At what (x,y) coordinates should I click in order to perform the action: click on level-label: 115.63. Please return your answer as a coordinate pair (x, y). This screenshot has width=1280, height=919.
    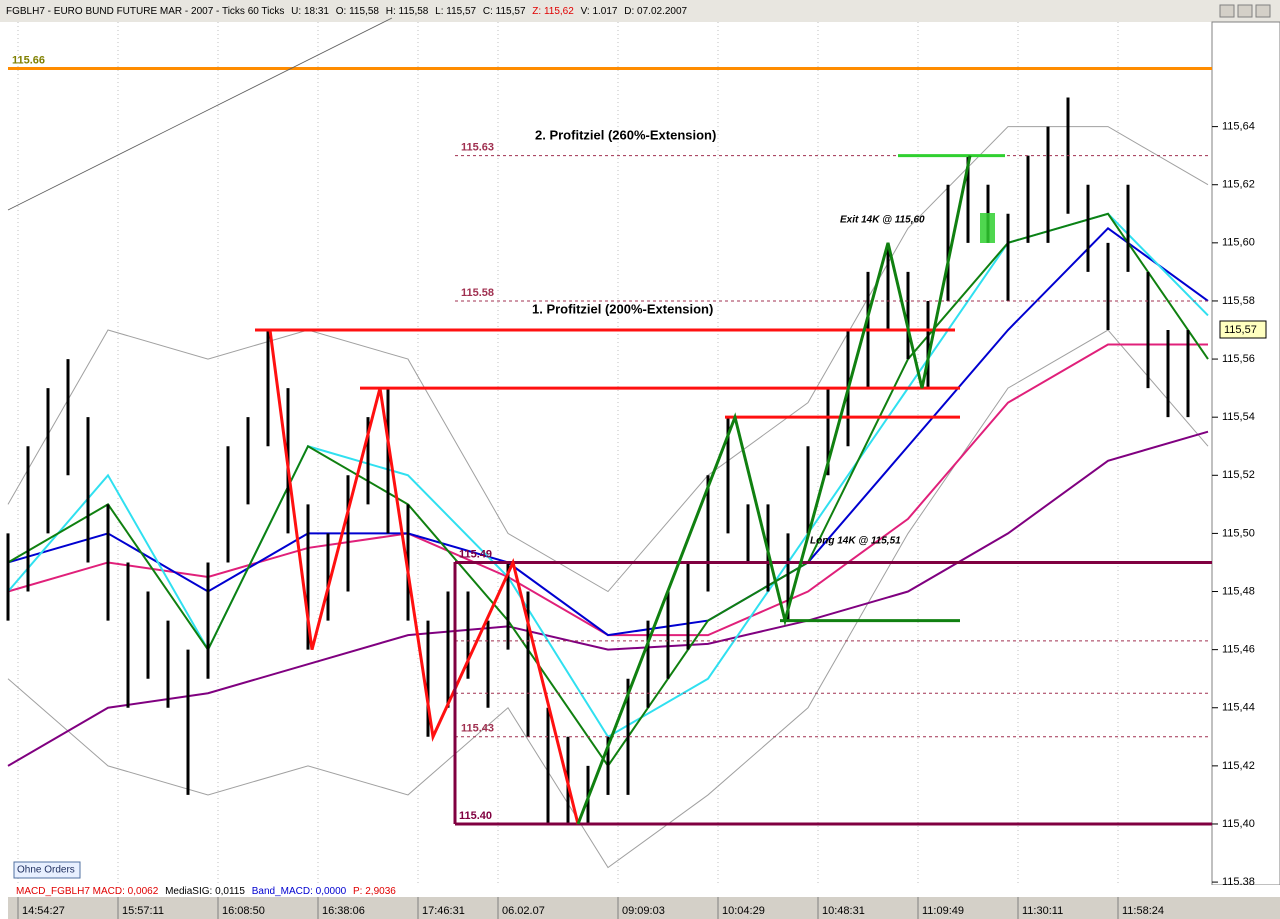
    Looking at the image, I should click on (477, 148).